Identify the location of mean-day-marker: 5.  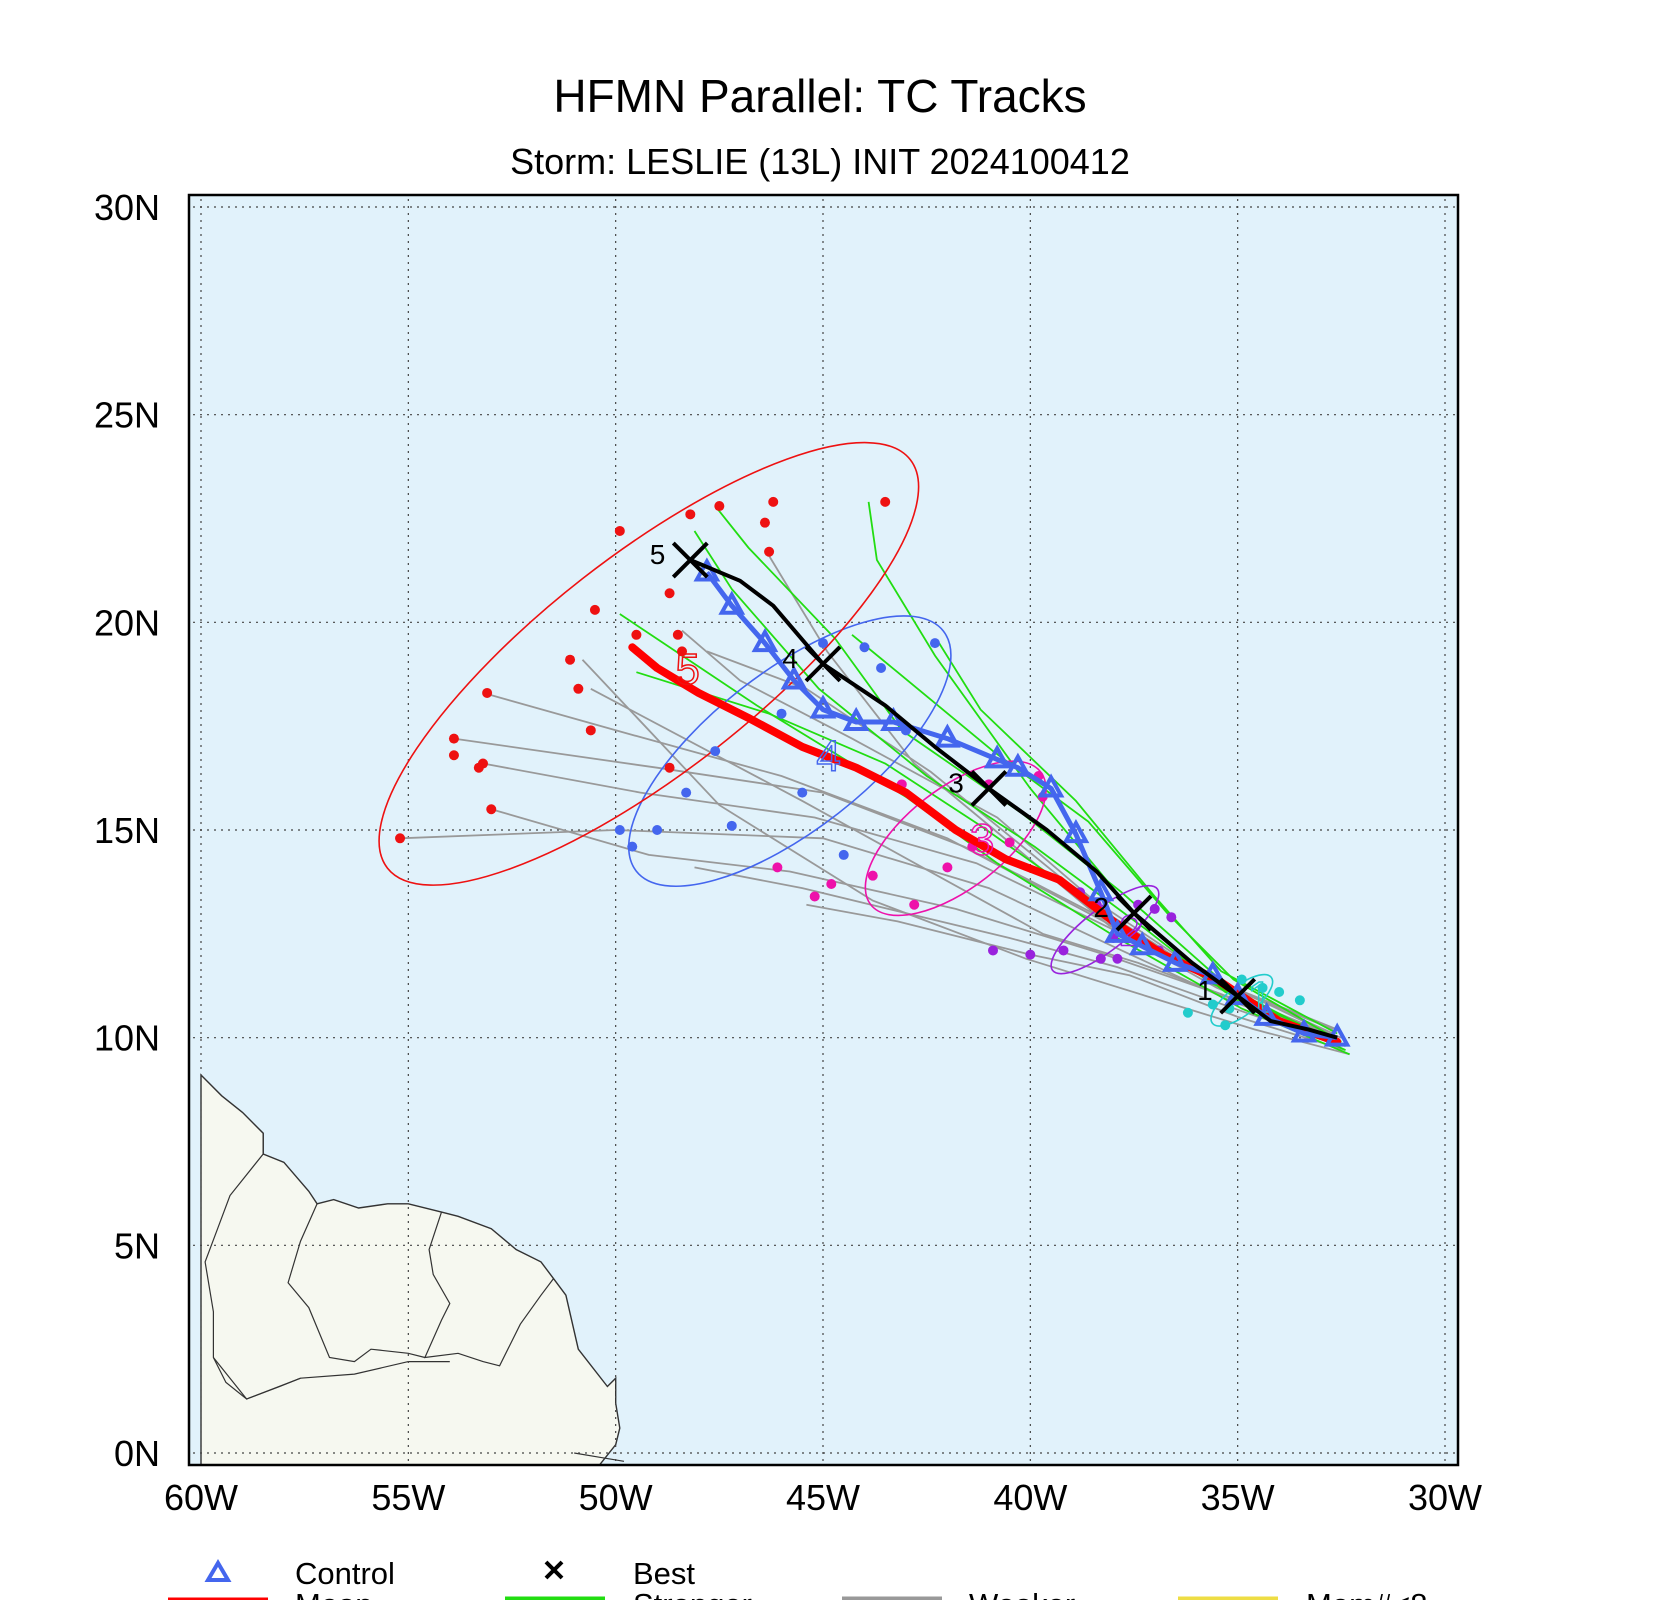
(687, 669).